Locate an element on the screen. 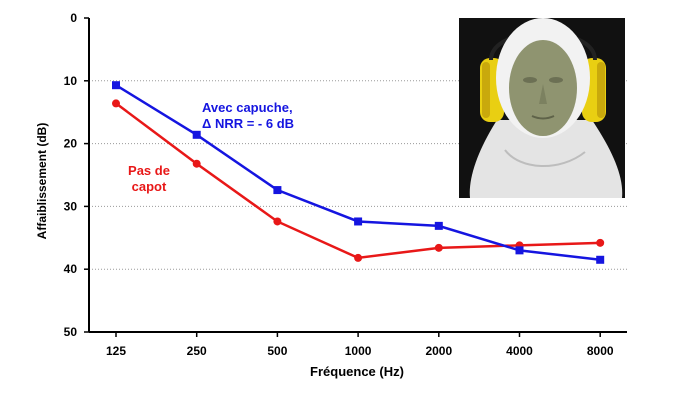 Image resolution: width=700 pixels, height=406 pixels. left-eye is located at coordinates (530, 80).